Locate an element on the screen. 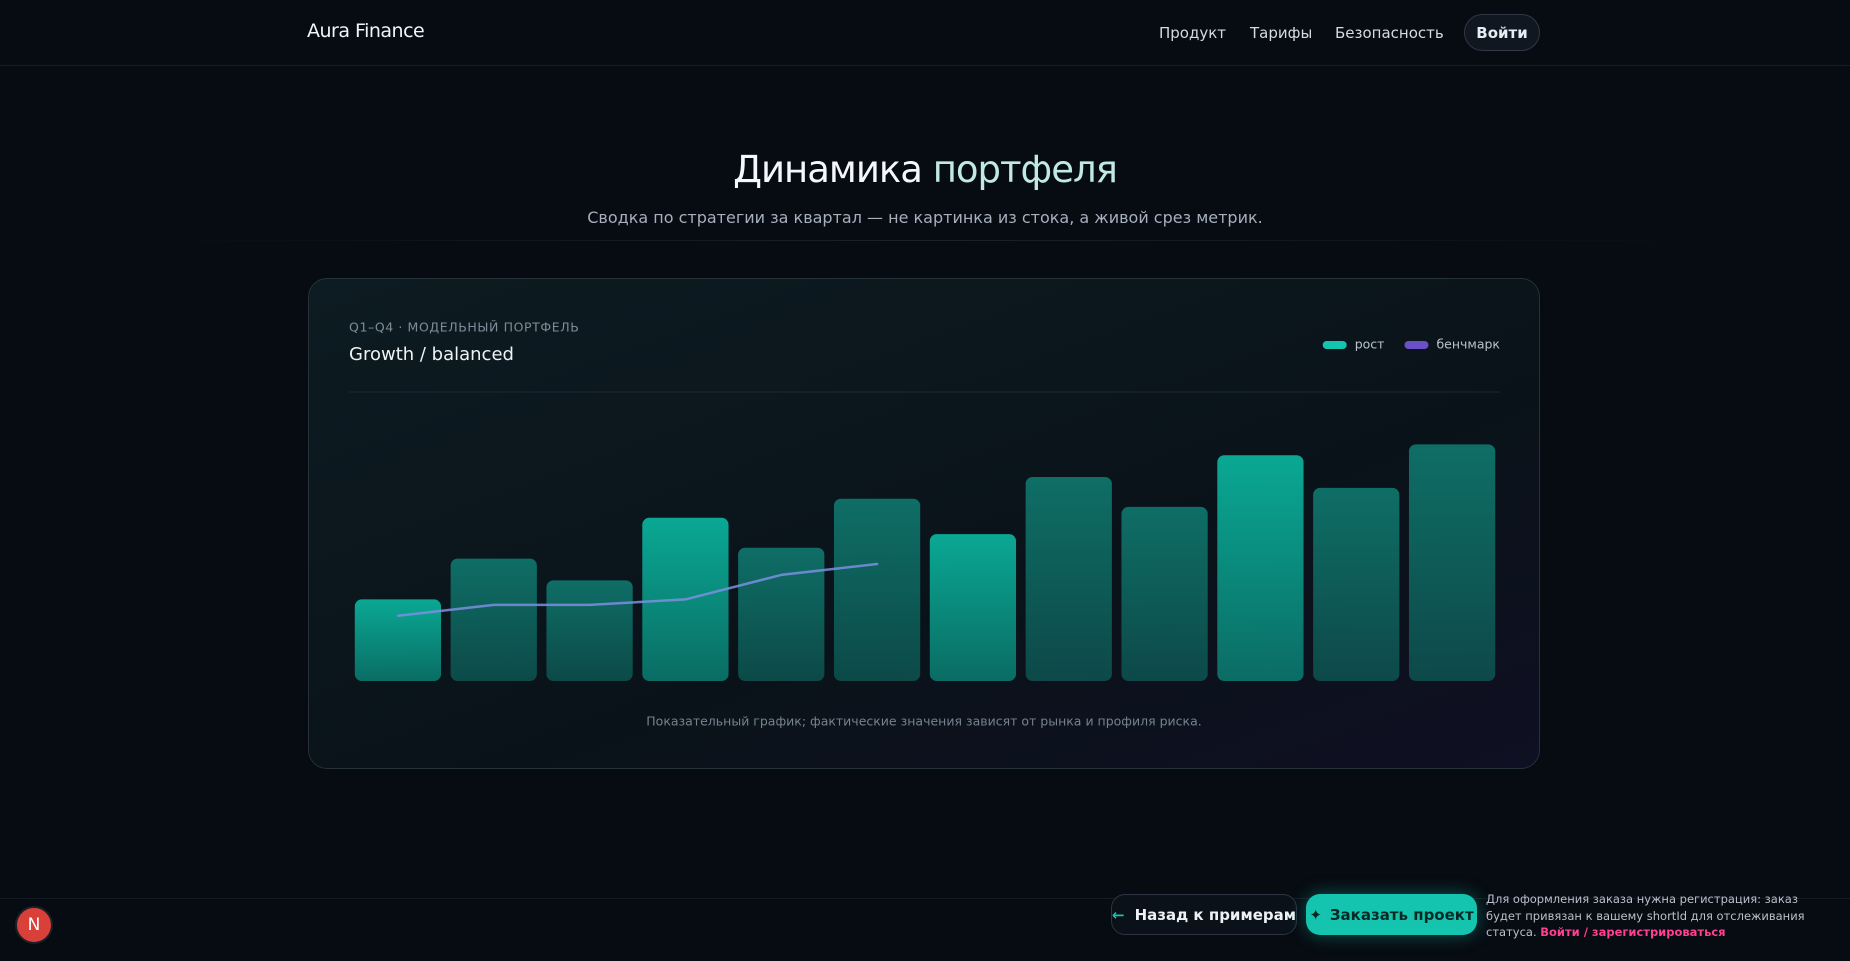 The image size is (1850, 961). back-button: ← Назад к примерам is located at coordinates (1204, 914).